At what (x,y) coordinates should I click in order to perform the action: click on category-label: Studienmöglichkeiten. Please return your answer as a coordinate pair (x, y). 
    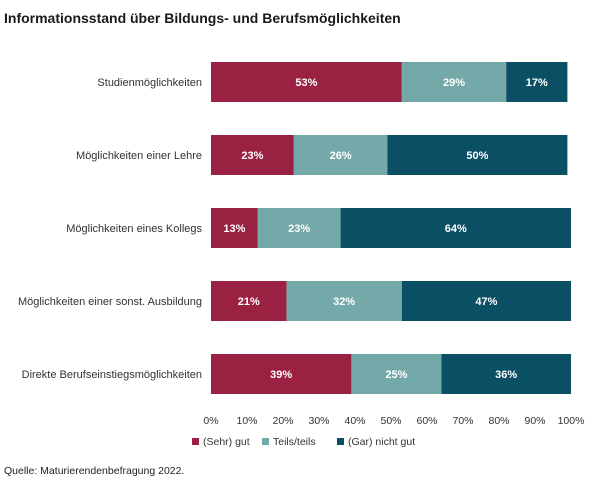
    Looking at the image, I should click on (149, 83).